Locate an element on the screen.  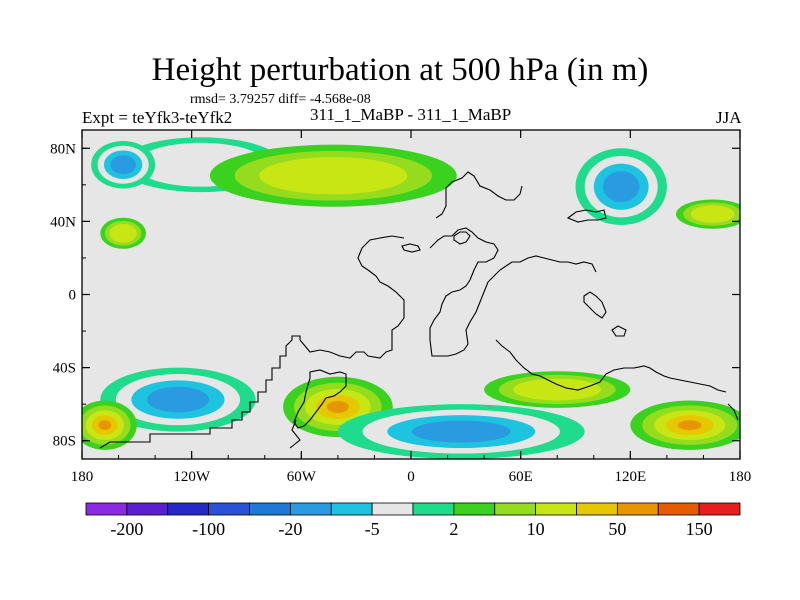
y-tick-label-5: 80S is located at coordinates (64, 442).